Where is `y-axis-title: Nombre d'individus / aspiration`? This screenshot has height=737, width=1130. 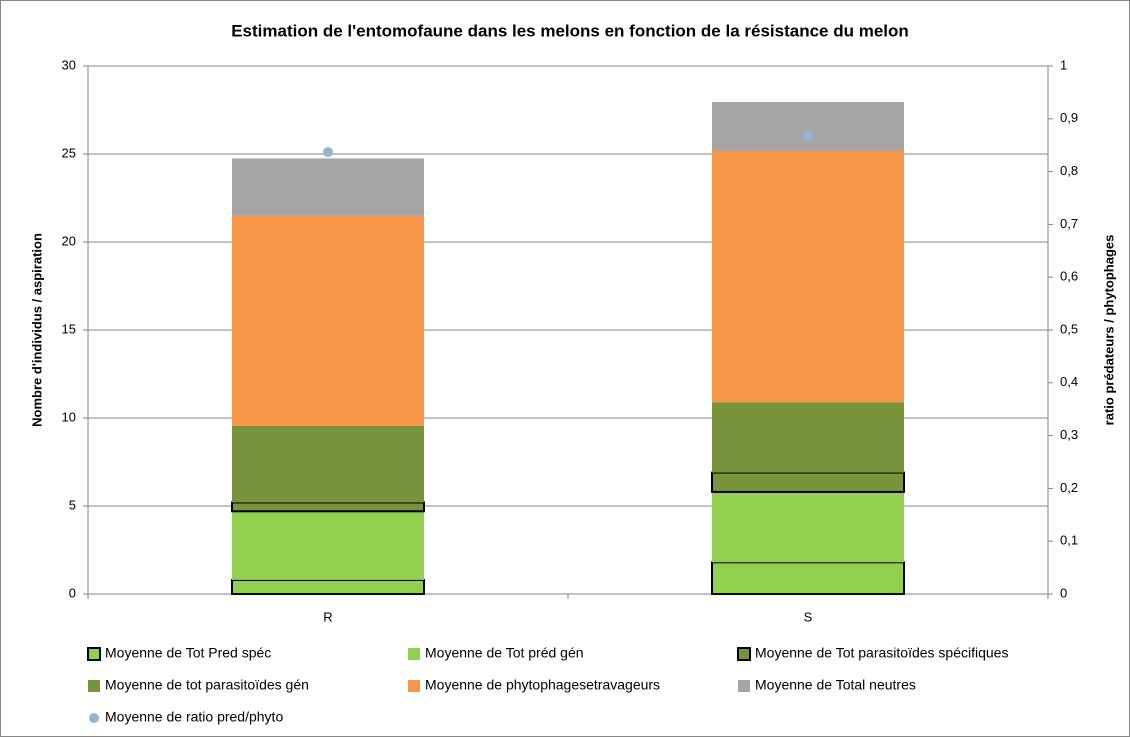 y-axis-title: Nombre d'individus / aspiration is located at coordinates (36, 330).